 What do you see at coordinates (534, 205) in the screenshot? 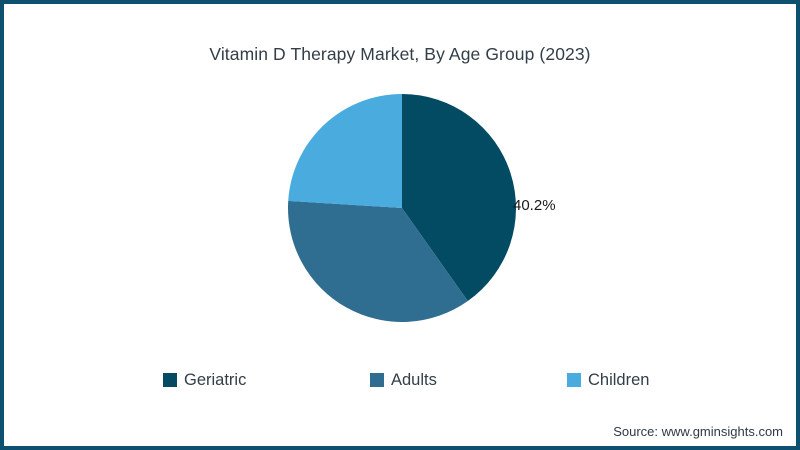
I see `slice-data-label-geriatric: 40.2%` at bounding box center [534, 205].